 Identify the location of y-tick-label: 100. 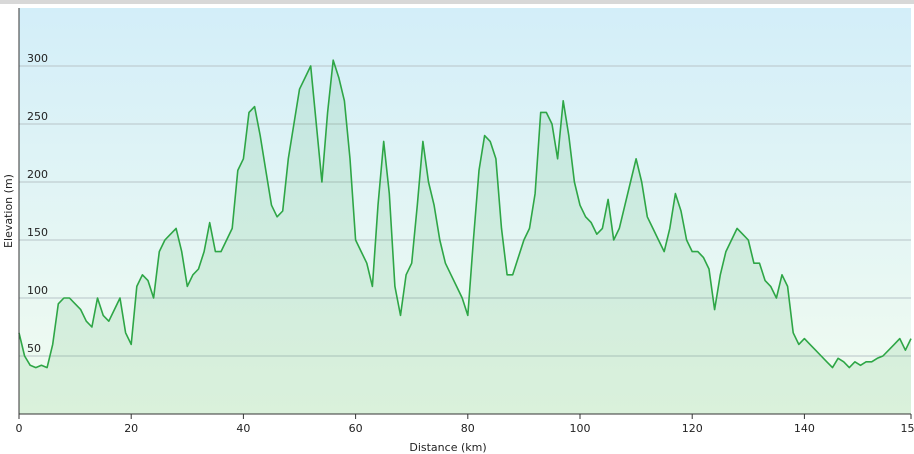
(37, 290).